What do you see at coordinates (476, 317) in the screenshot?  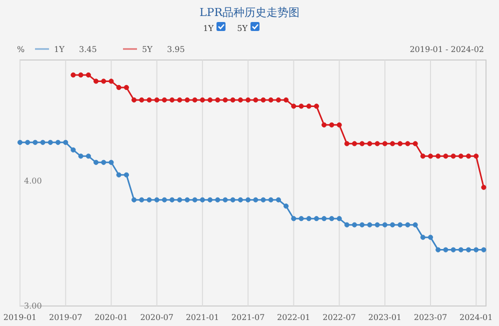 I see `x-tick-label: 2024-01` at bounding box center [476, 317].